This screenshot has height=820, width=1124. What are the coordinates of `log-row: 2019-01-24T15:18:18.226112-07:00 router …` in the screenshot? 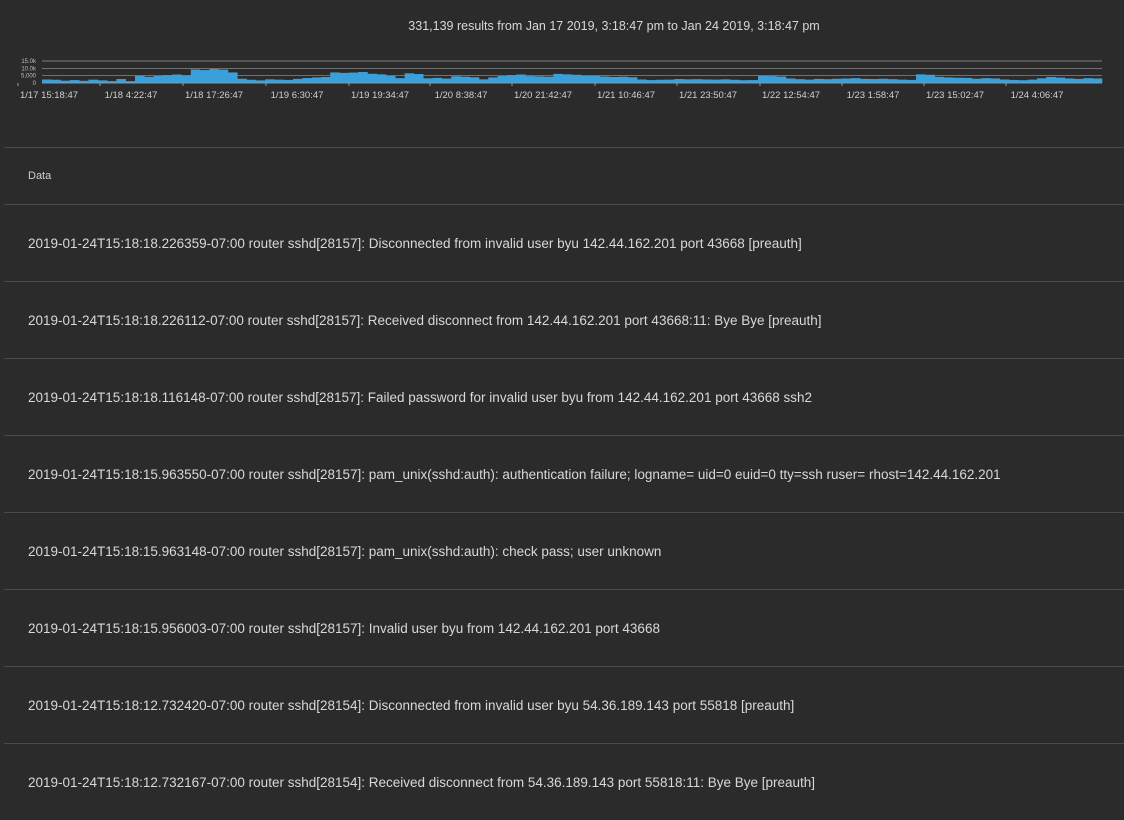 It's located at (564, 319).